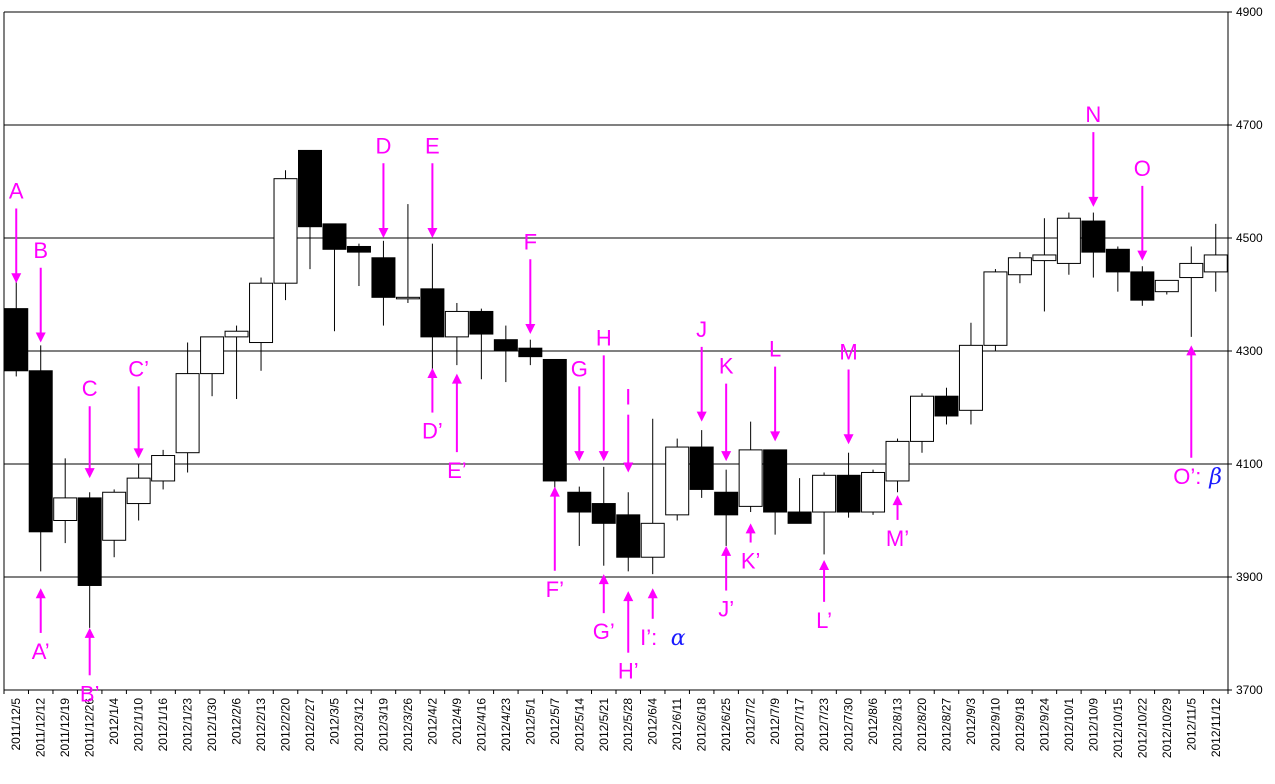 This screenshot has height=784, width=1275. What do you see at coordinates (848, 351) in the screenshot?
I see `annotation-label: M` at bounding box center [848, 351].